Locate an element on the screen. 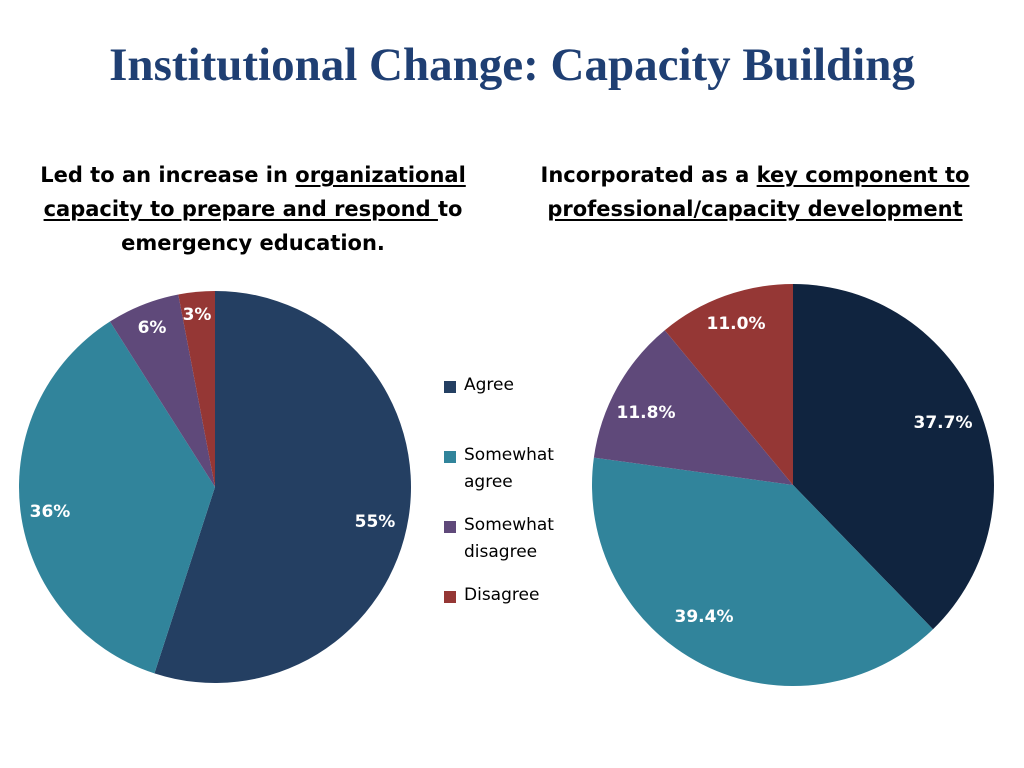  pie2-data-label: 39.4% is located at coordinates (704, 617).